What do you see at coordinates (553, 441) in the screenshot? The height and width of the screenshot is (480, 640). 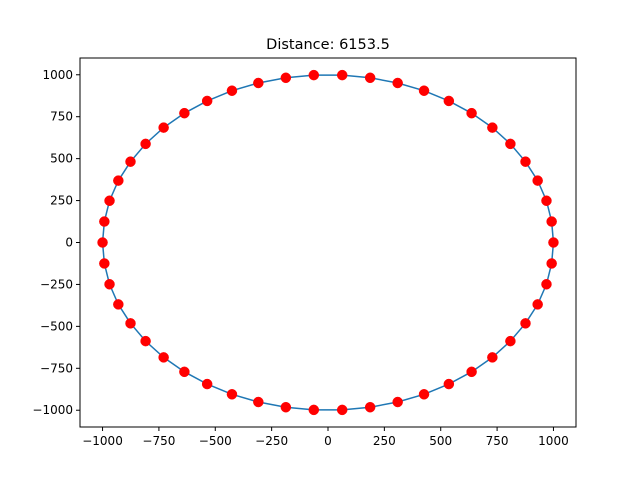 I see `x-tick-label: 1000` at bounding box center [553, 441].